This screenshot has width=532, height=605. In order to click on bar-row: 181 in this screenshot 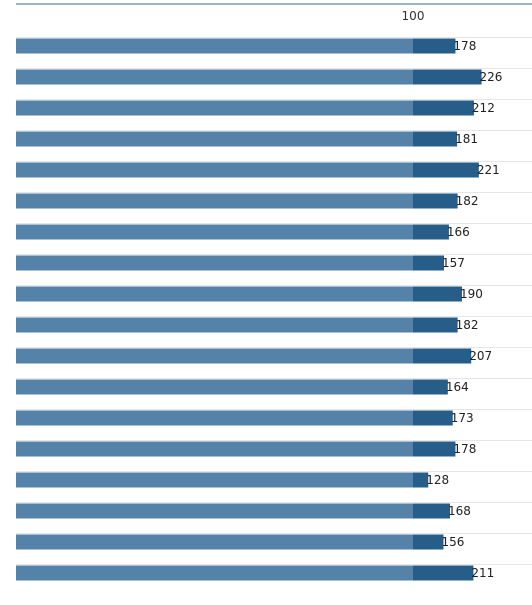, I will do `click(274, 138)`.